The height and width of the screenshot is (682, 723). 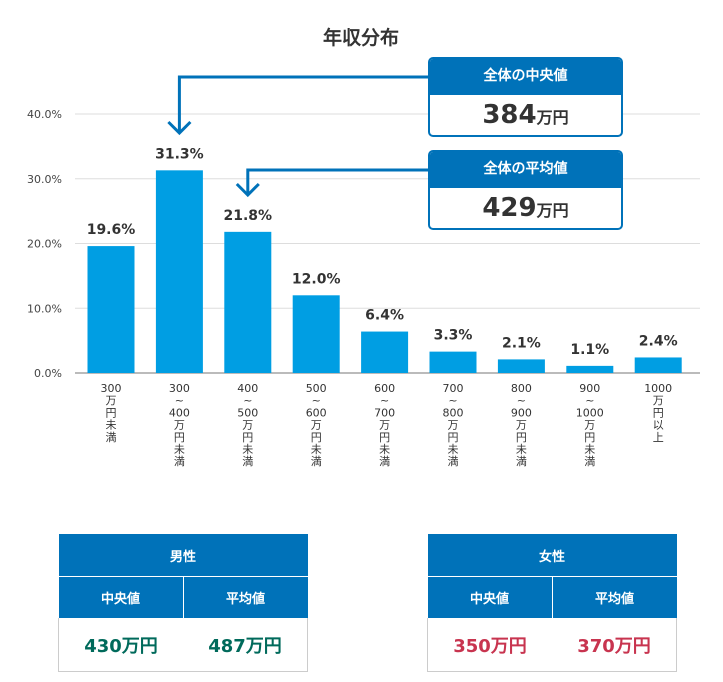 I want to click on bar-value-label: 31.3%, so click(x=179, y=154).